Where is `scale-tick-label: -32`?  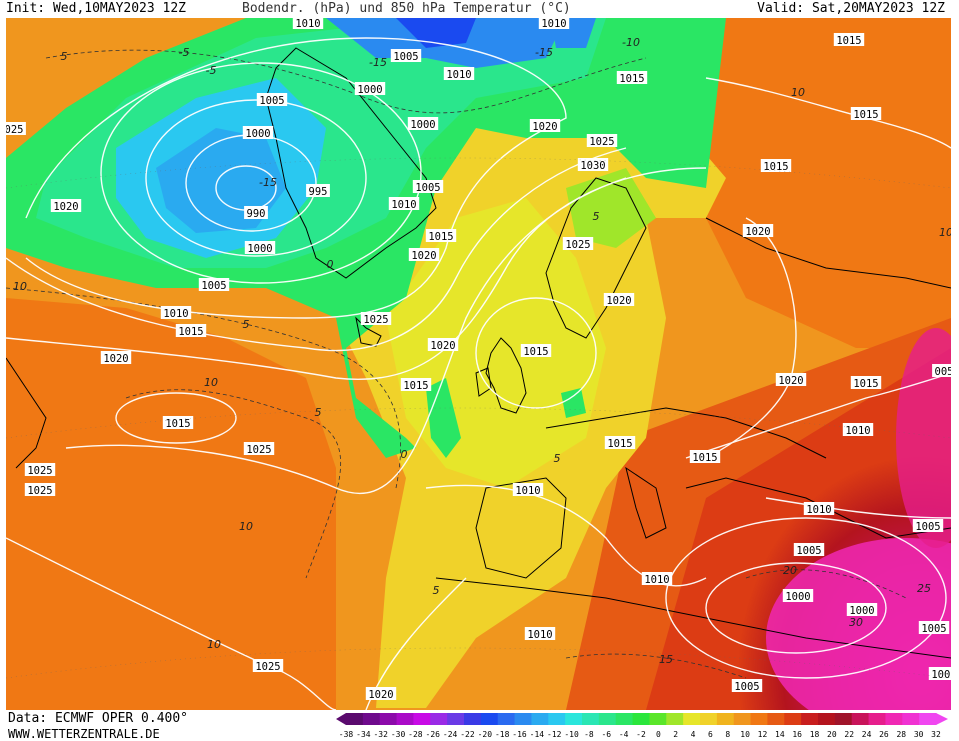
scale-tick-label: -32 is located at coordinates (380, 734).